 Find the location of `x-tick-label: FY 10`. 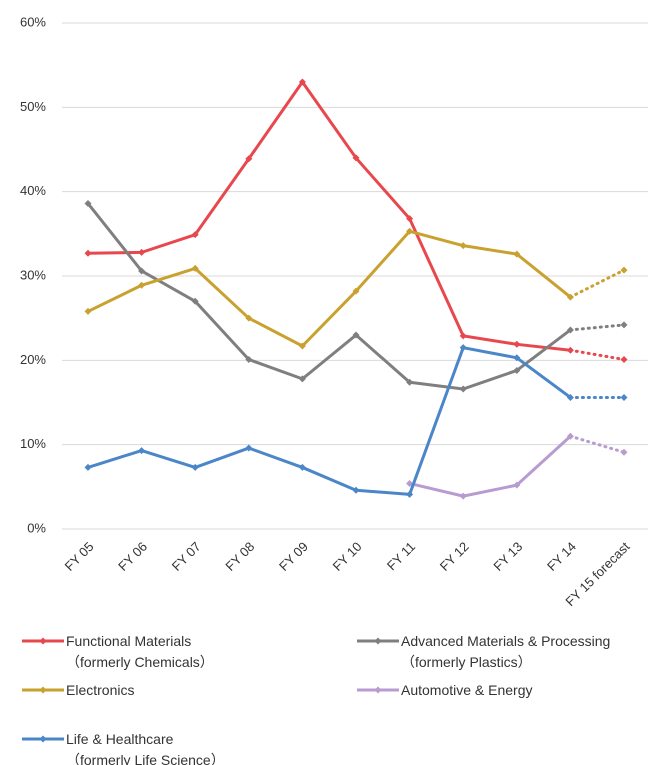

x-tick-label: FY 10 is located at coordinates (347, 556).